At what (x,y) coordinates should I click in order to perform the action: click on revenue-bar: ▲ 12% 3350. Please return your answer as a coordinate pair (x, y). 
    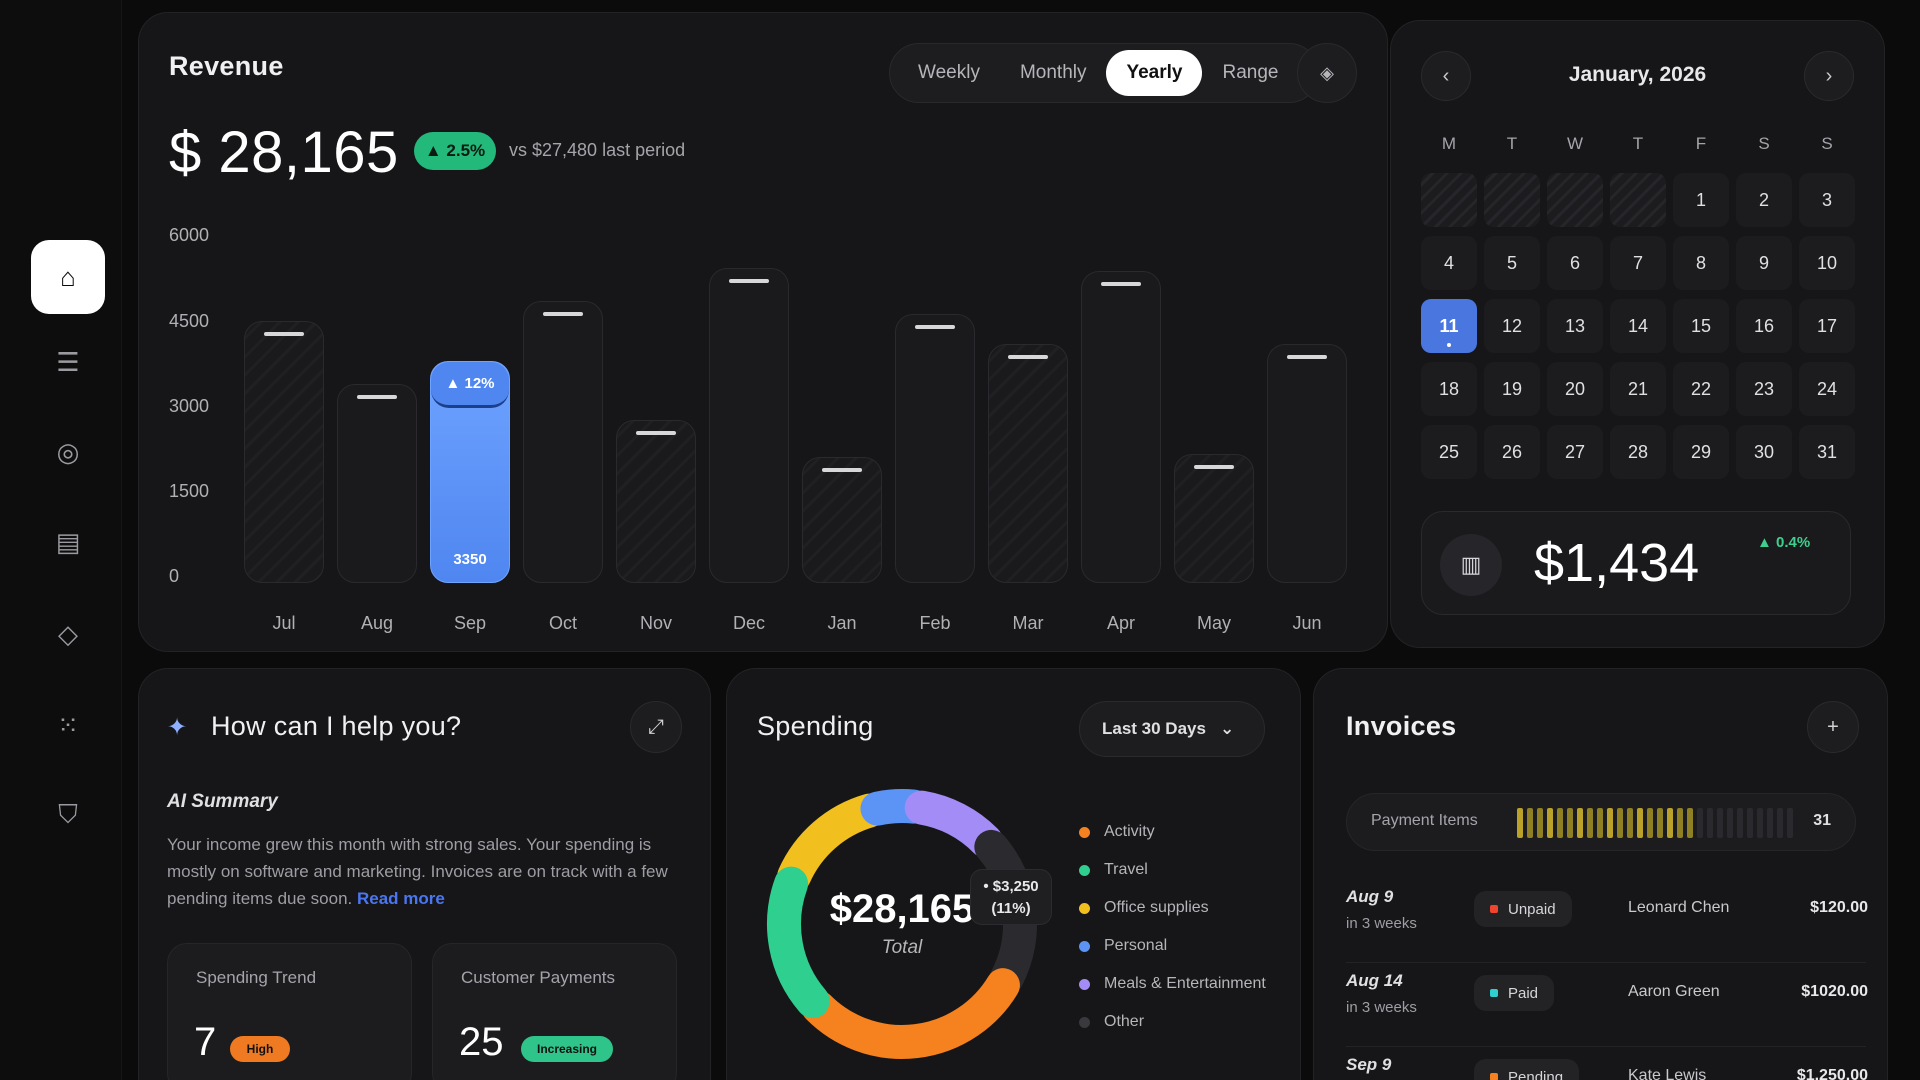
    Looking at the image, I should click on (470, 472).